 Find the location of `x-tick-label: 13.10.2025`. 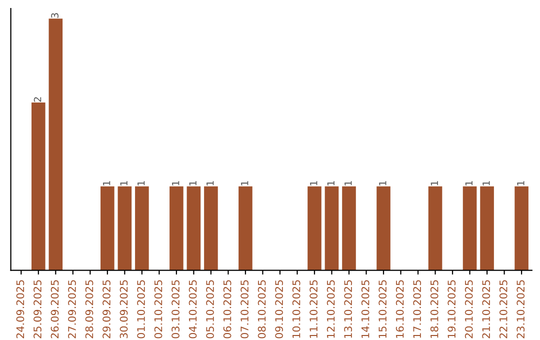

x-tick-label: 13.10.2025 is located at coordinates (348, 309).